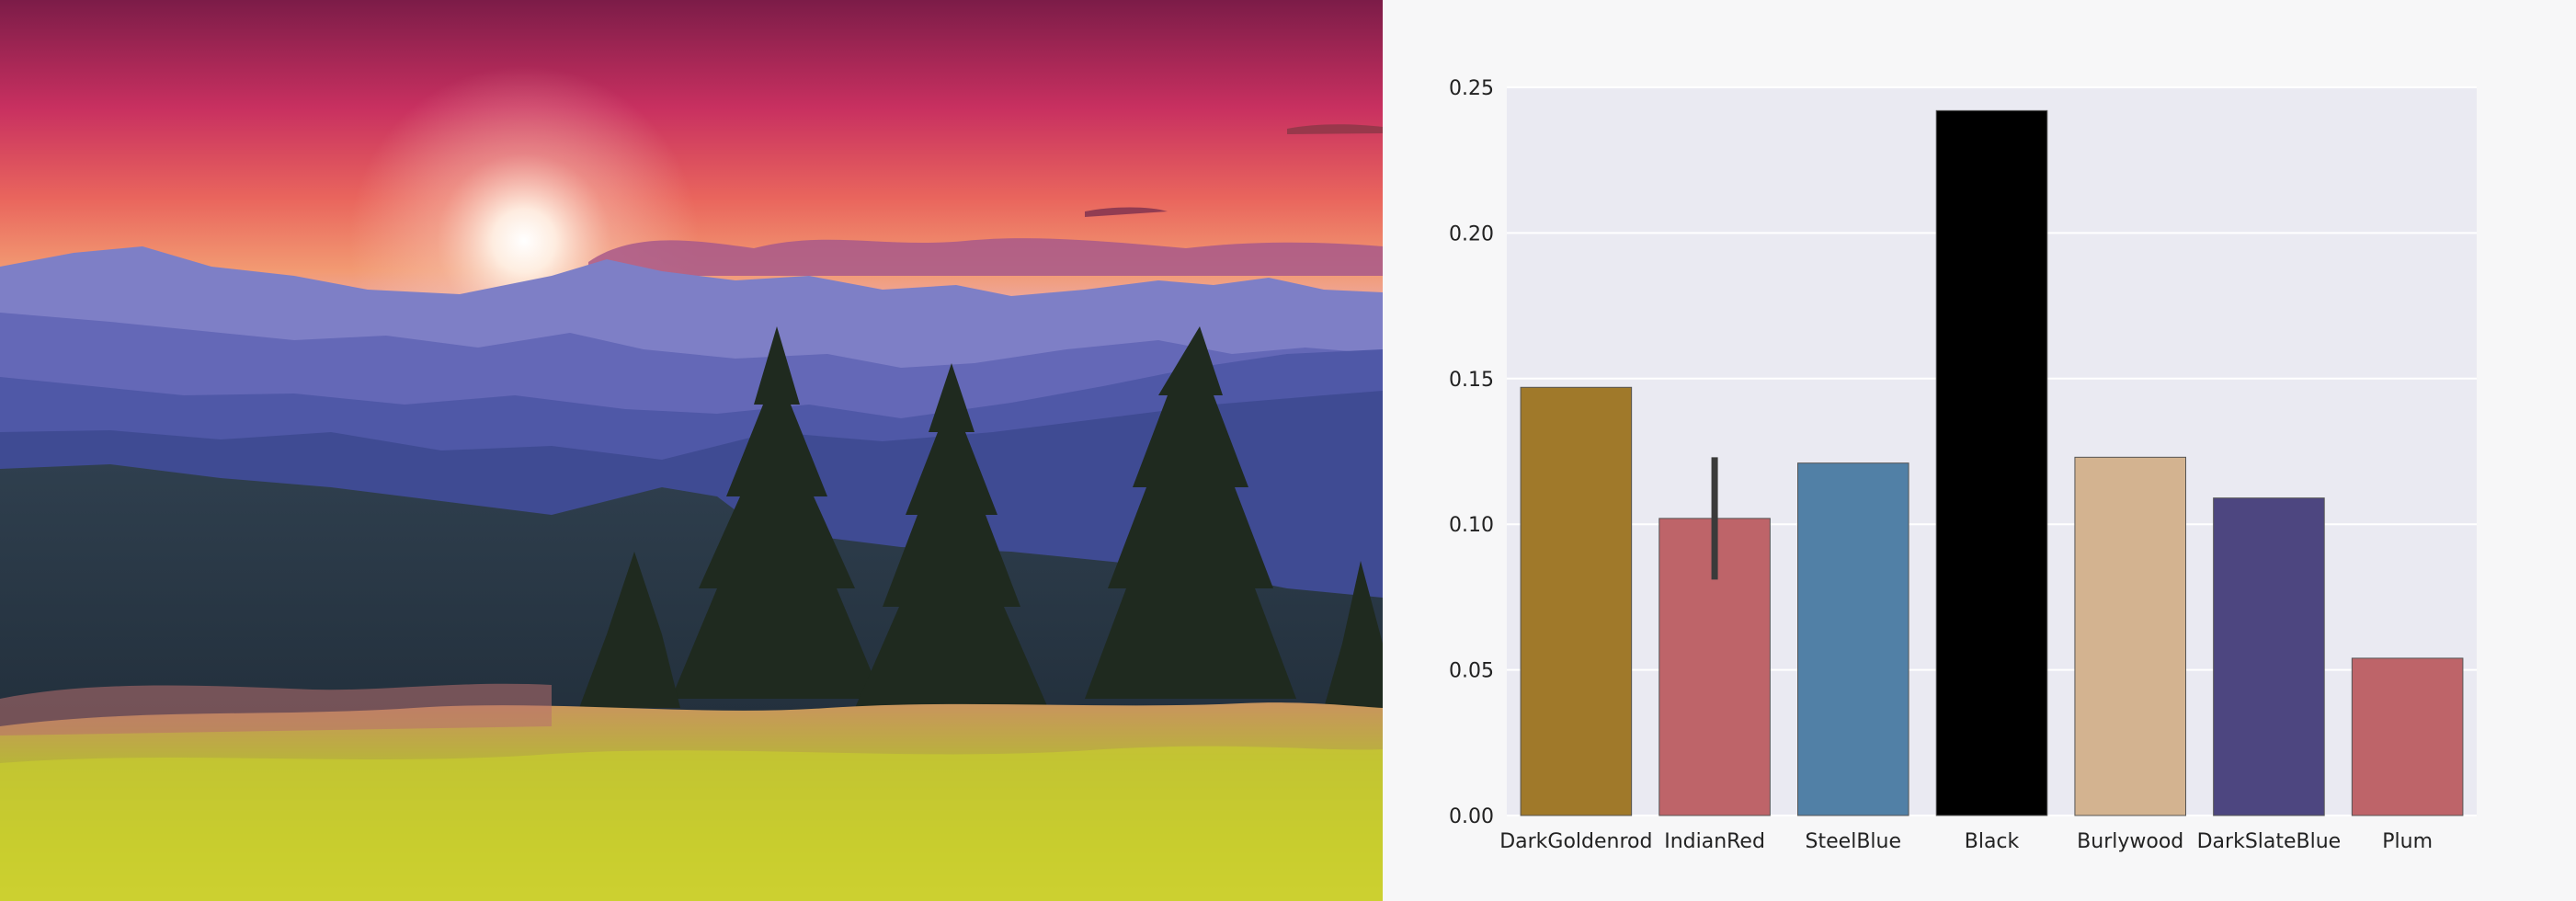  Describe the element at coordinates (2407, 841) in the screenshot. I see `x-tick-label: Plum` at that location.